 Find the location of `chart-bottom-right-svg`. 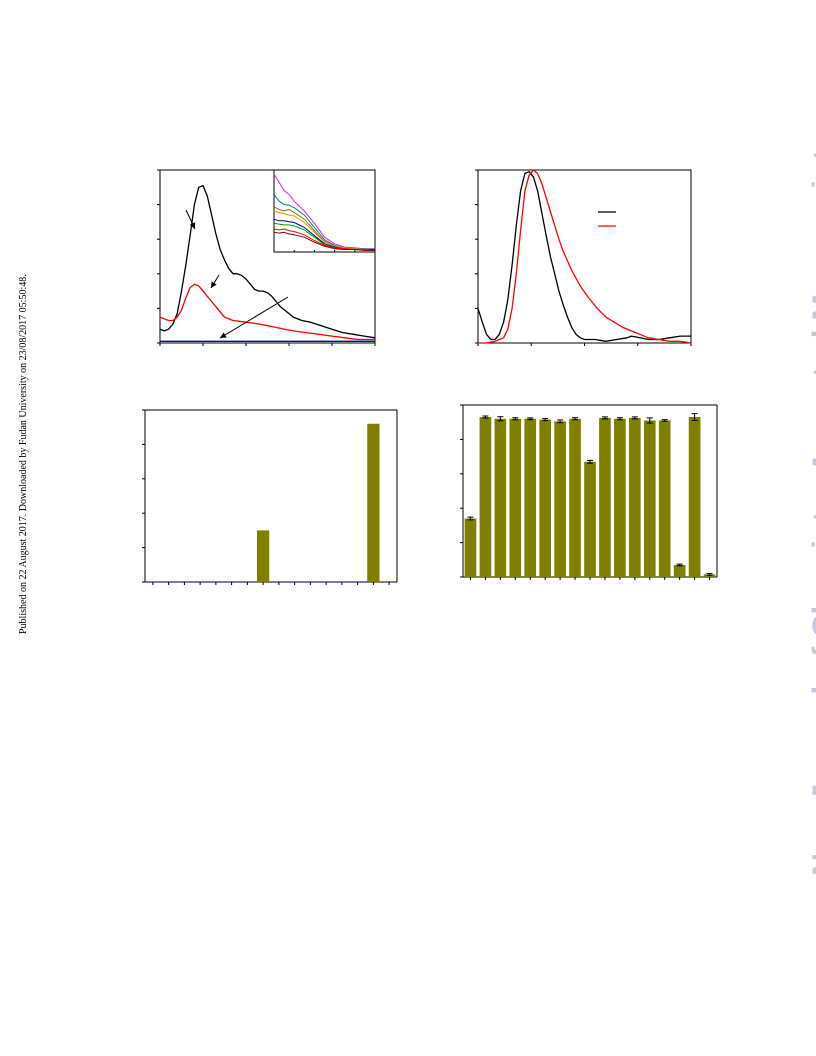

chart-bottom-right-svg is located at coordinates (589, 492).